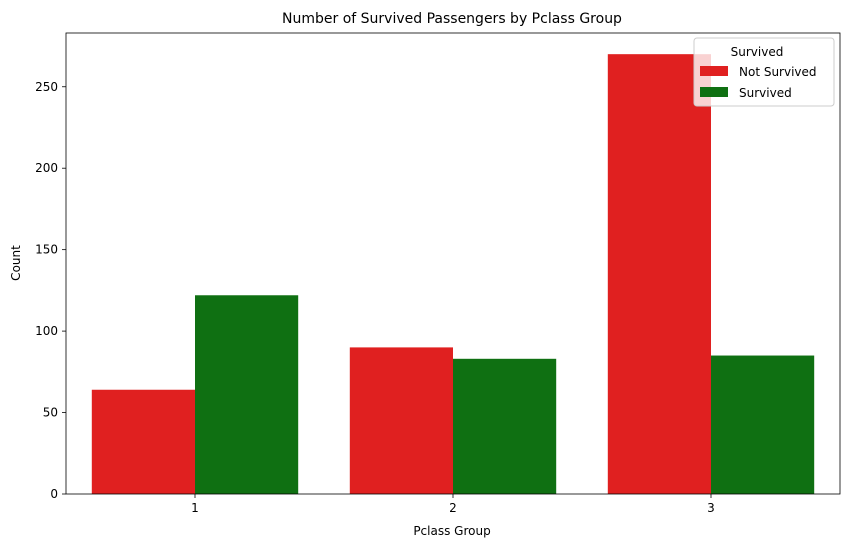 The image size is (850, 547). Describe the element at coordinates (195, 508) in the screenshot. I see `x-tick-label: 1` at that location.